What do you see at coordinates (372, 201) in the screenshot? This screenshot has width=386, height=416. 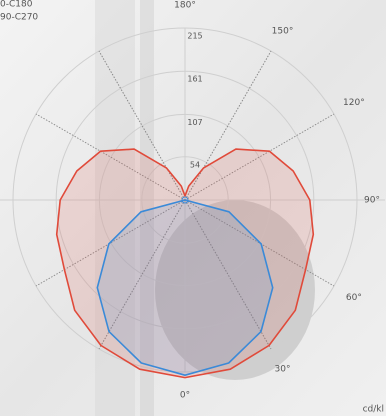 I see `angle-label: 90°` at bounding box center [372, 201].